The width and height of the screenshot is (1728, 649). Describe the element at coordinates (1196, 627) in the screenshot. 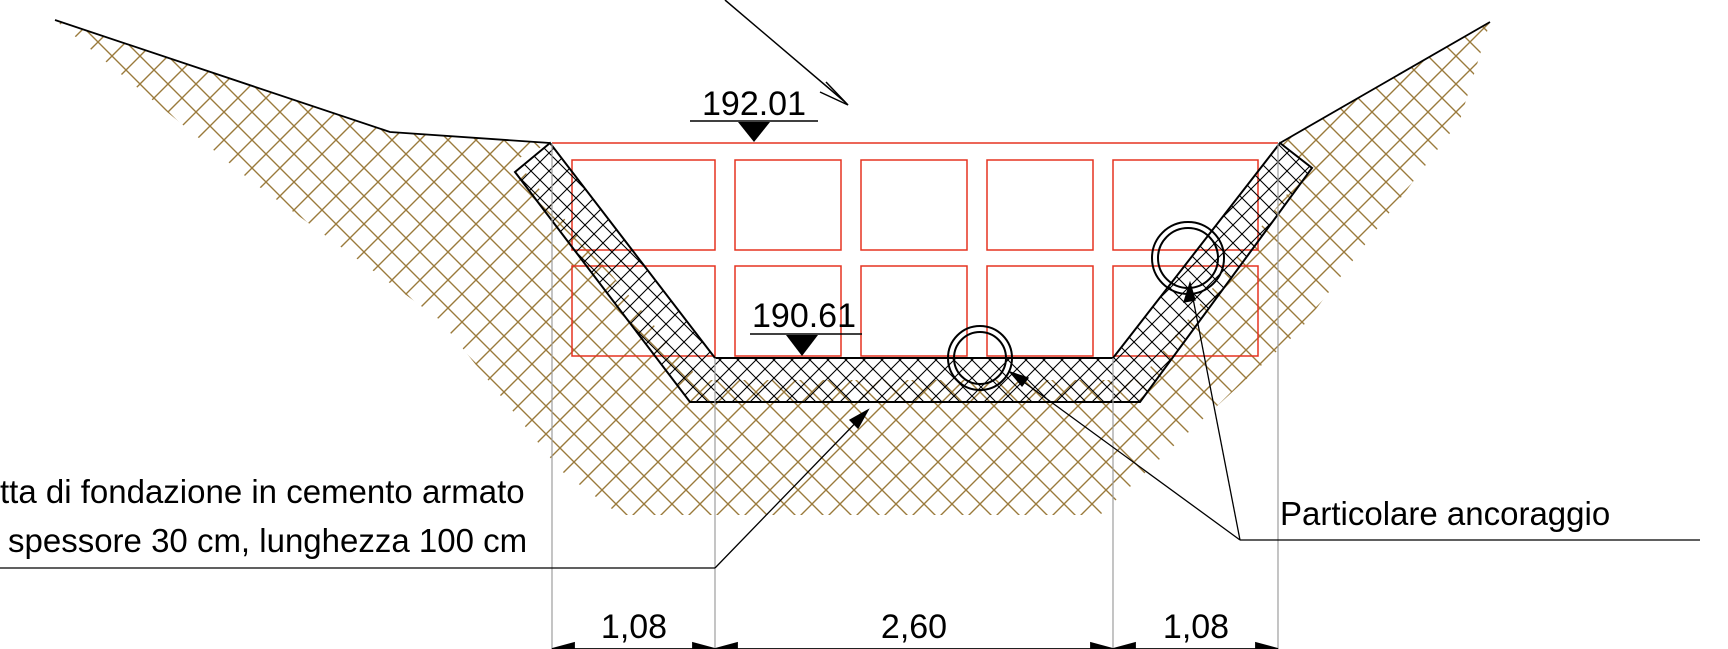

I see `dimension-right-label: 1,08` at that location.